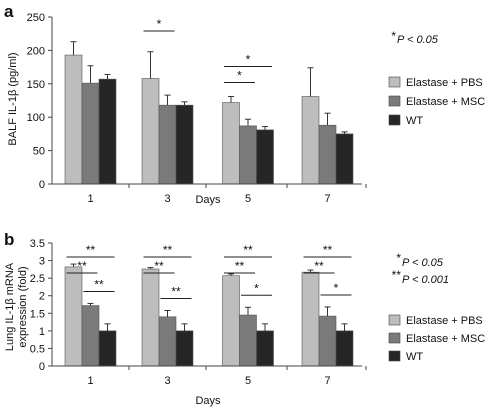 This screenshot has width=492, height=410. Describe the element at coordinates (425, 280) in the screenshot. I see `panel-b-pvalue-text-2: P < 0.001` at that location.